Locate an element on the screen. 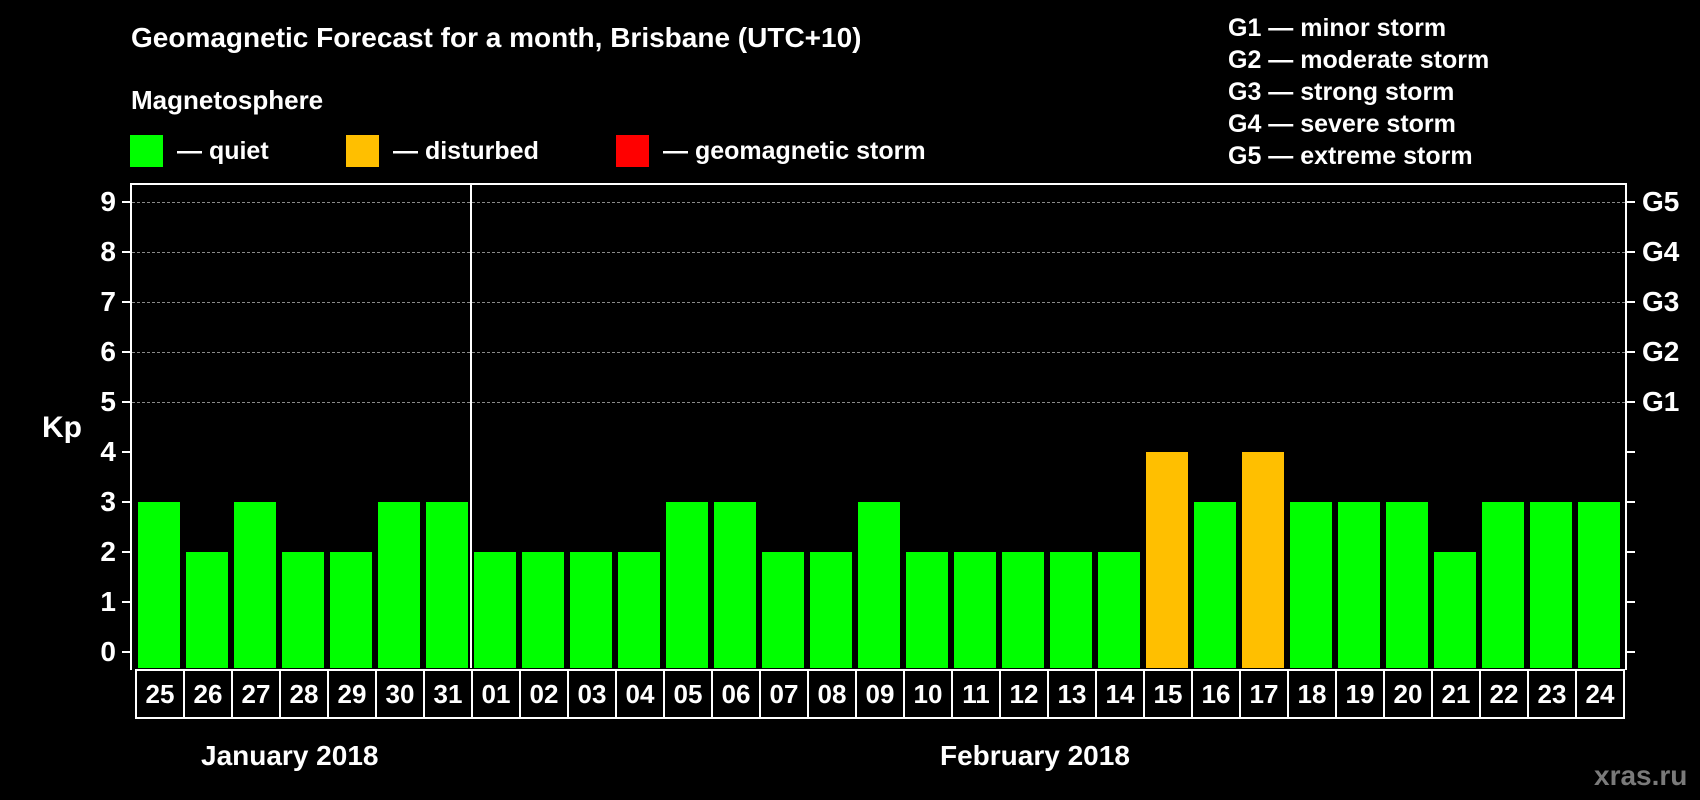 Image resolution: width=1700 pixels, height=800 pixels. month-label-february: February 2018 is located at coordinates (1035, 755).